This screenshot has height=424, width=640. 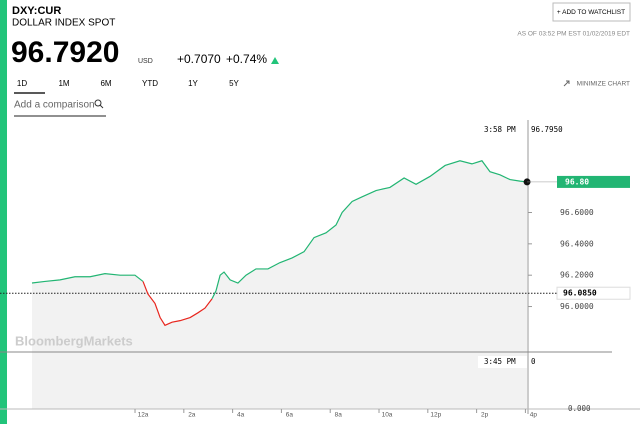 I want to click on tab: YTD, so click(x=150, y=83).